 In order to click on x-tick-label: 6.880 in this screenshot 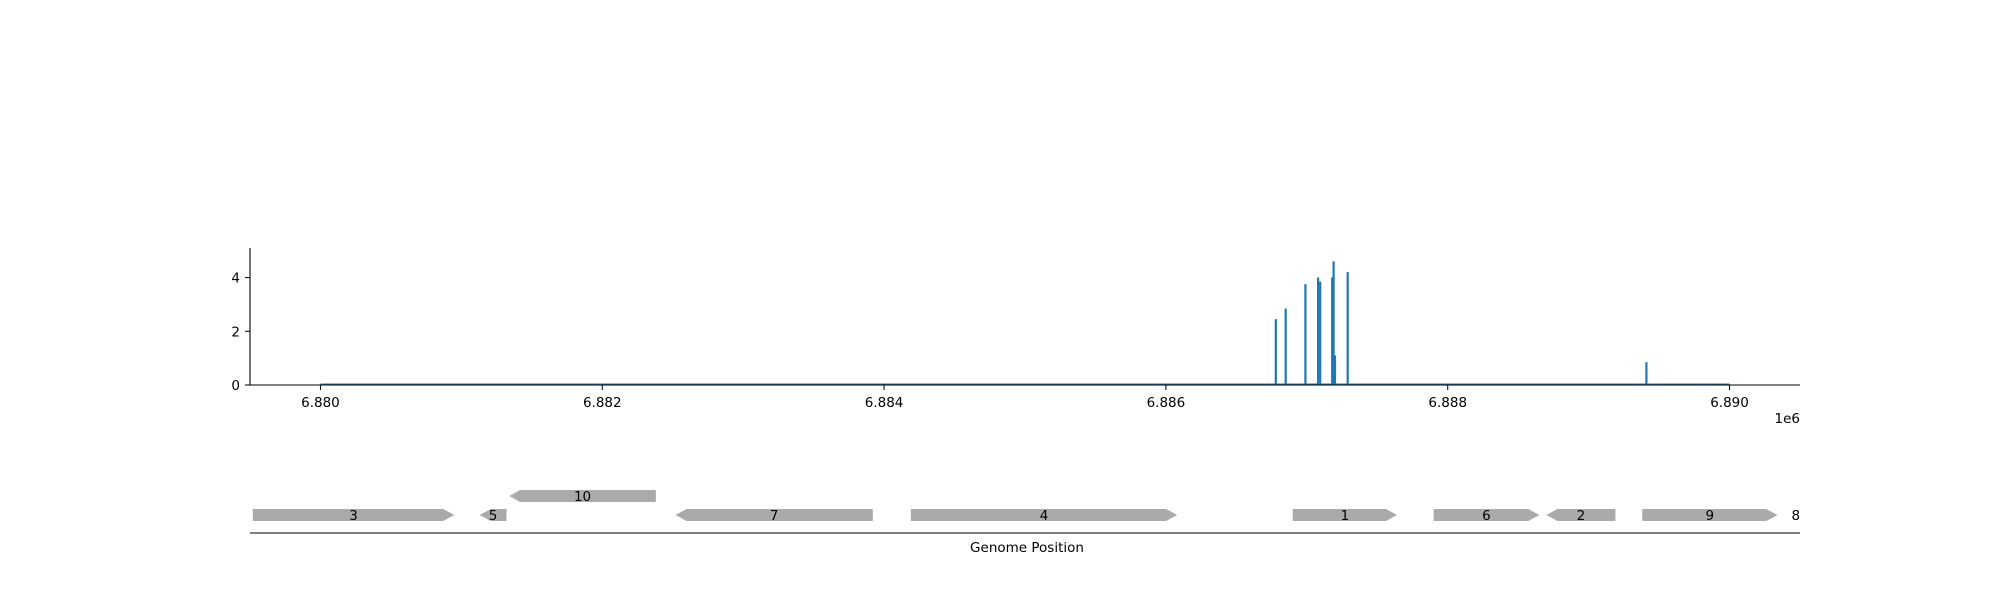, I will do `click(320, 403)`.